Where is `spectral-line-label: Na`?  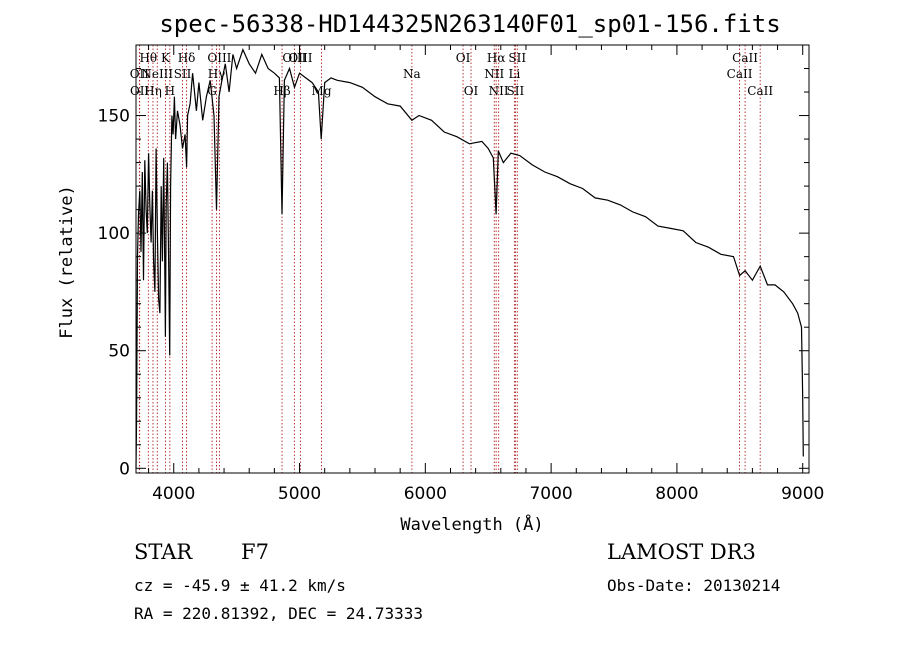 spectral-line-label: Na is located at coordinates (412, 74).